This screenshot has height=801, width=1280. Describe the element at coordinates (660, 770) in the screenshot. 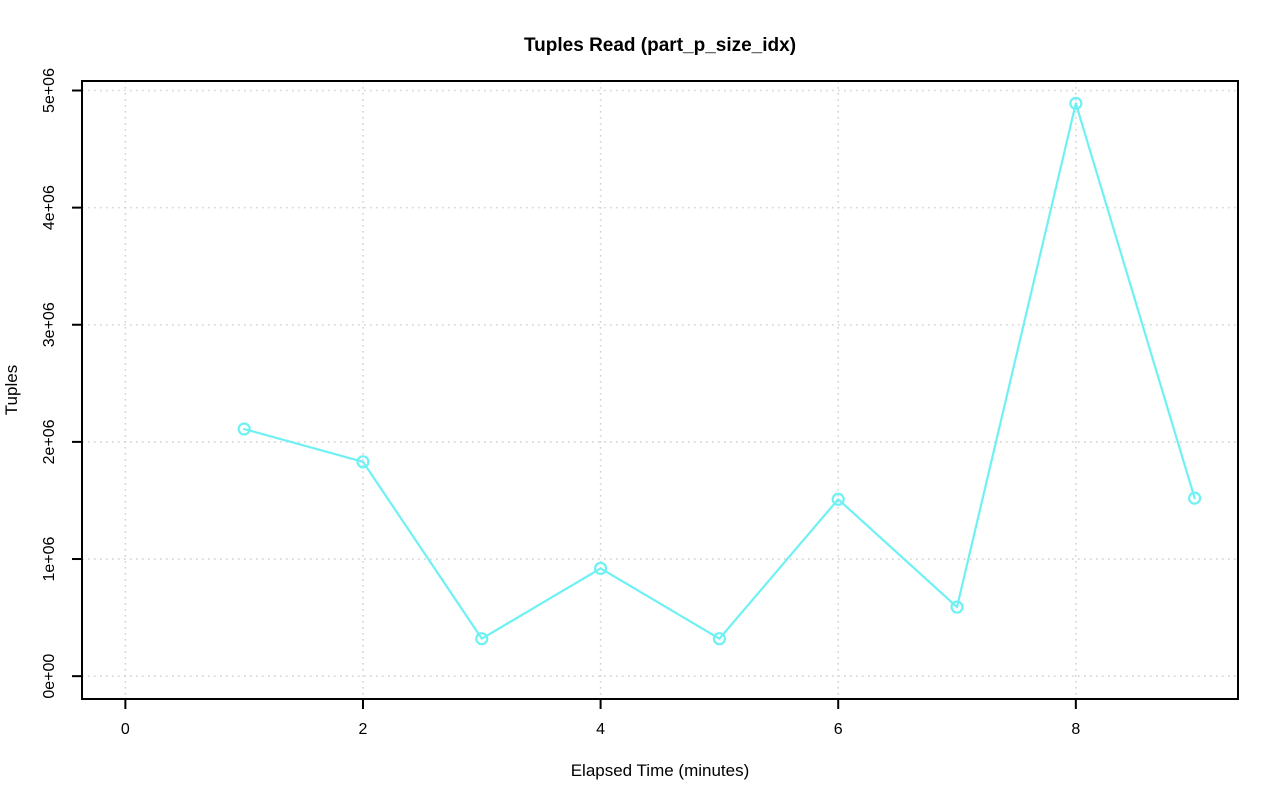

I see `x-axis-label: Elapsed Time (minutes)` at that location.